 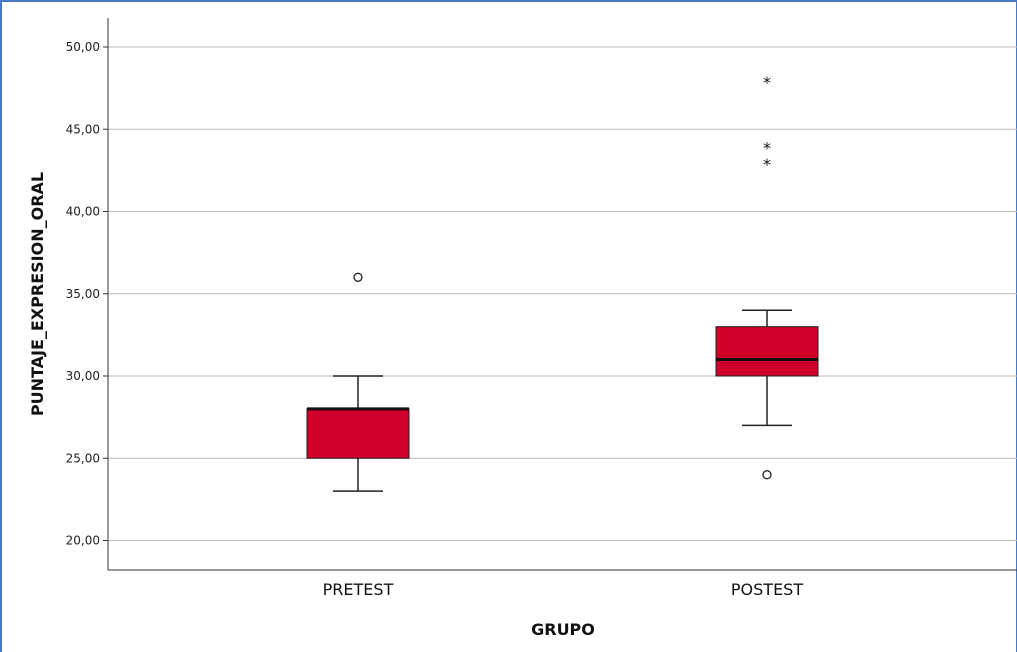 I want to click on x-tick-label: POSTEST, so click(x=767, y=589).